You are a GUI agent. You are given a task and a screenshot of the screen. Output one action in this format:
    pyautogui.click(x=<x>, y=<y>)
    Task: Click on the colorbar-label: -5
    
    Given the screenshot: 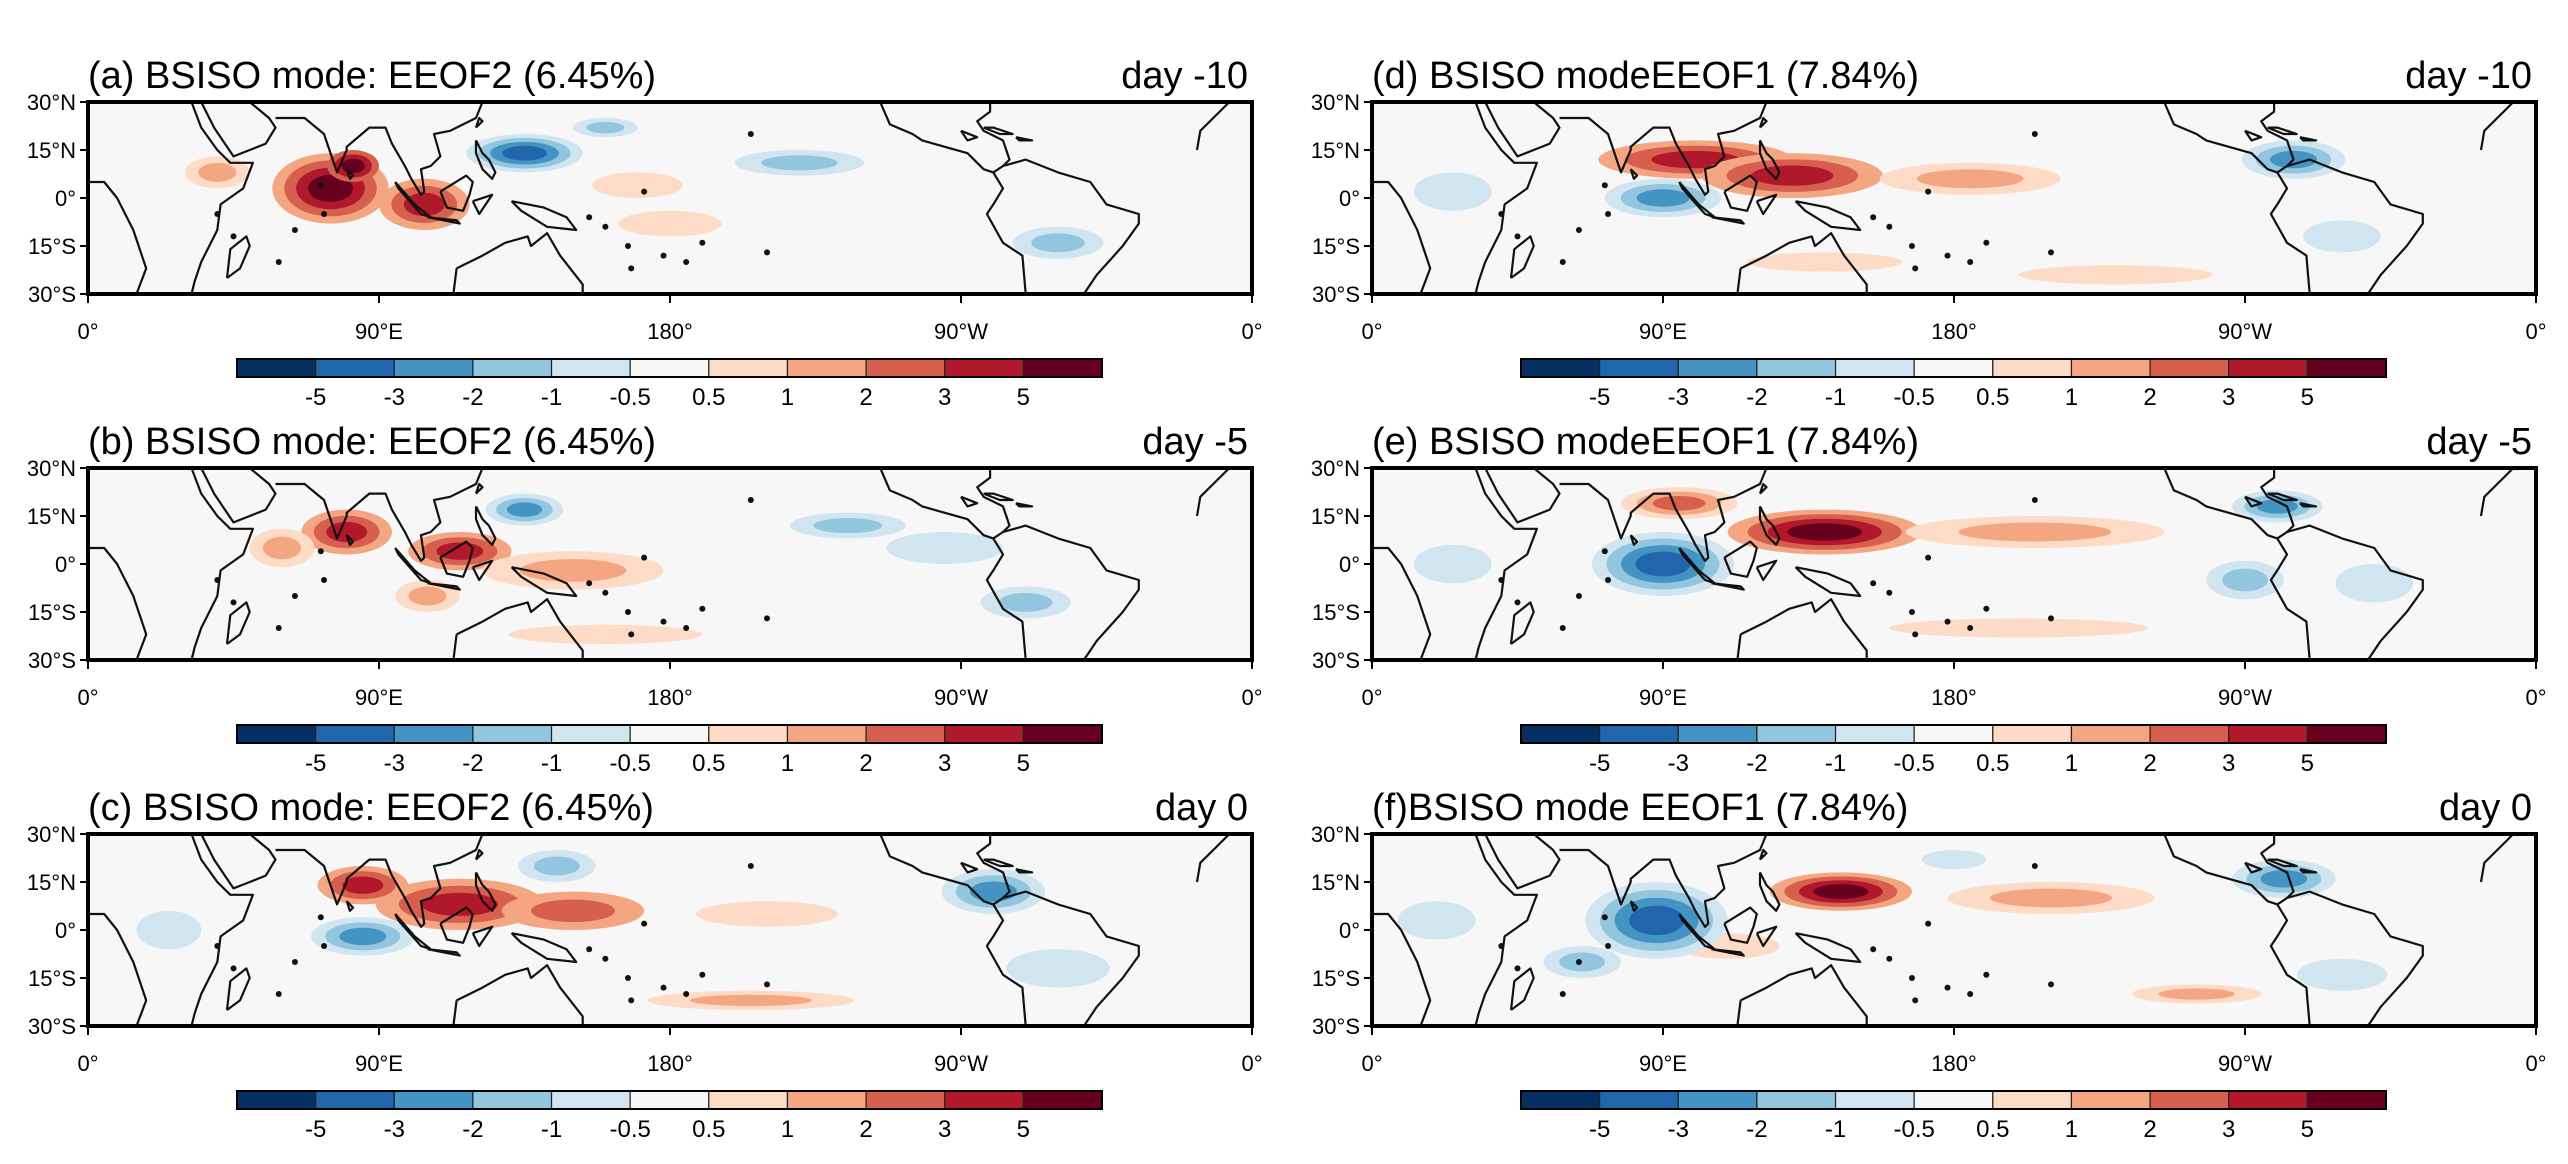 What is the action you would take?
    pyautogui.click(x=1599, y=1129)
    